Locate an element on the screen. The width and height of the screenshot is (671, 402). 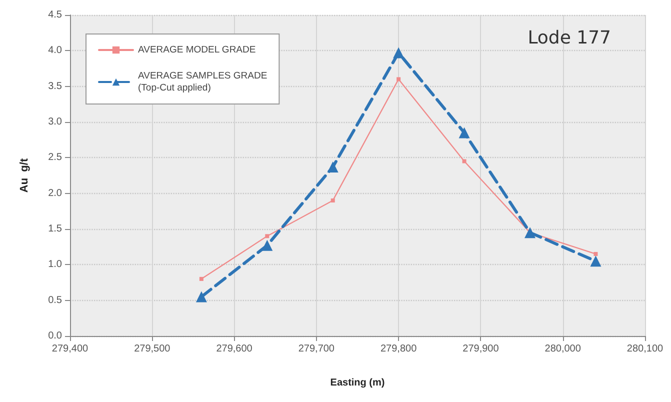
y-tick-label: 0.0 is located at coordinates (55, 336).